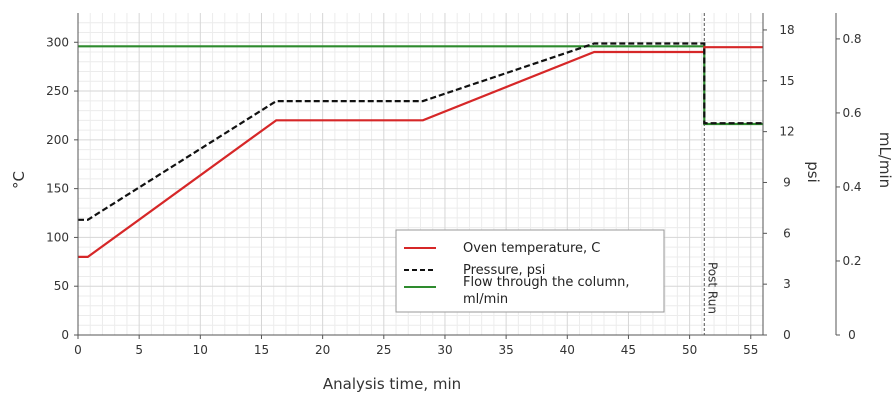  I want to click on y-flow-tick-label: 0.8, so click(851, 39).